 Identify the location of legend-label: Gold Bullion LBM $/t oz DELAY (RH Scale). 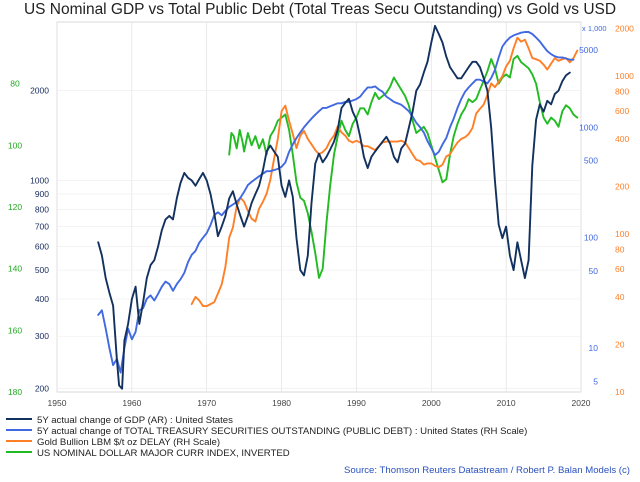
(129, 442).